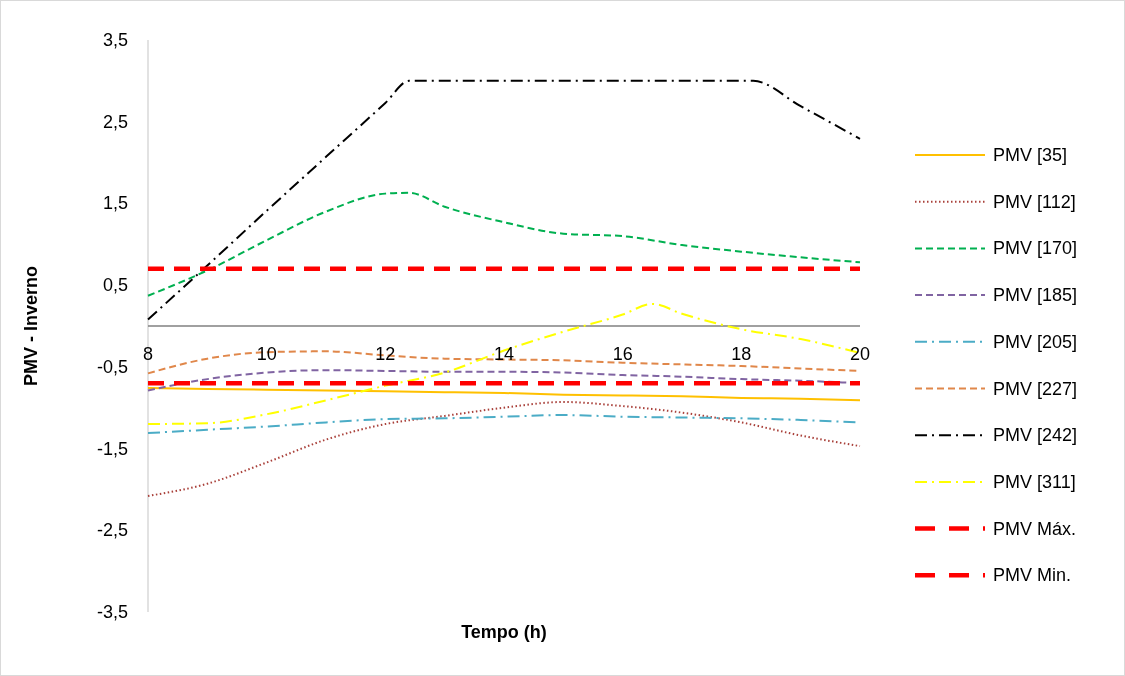 This screenshot has height=676, width=1125. What do you see at coordinates (115, 285) in the screenshot?
I see `y-tick-label: 0,5` at bounding box center [115, 285].